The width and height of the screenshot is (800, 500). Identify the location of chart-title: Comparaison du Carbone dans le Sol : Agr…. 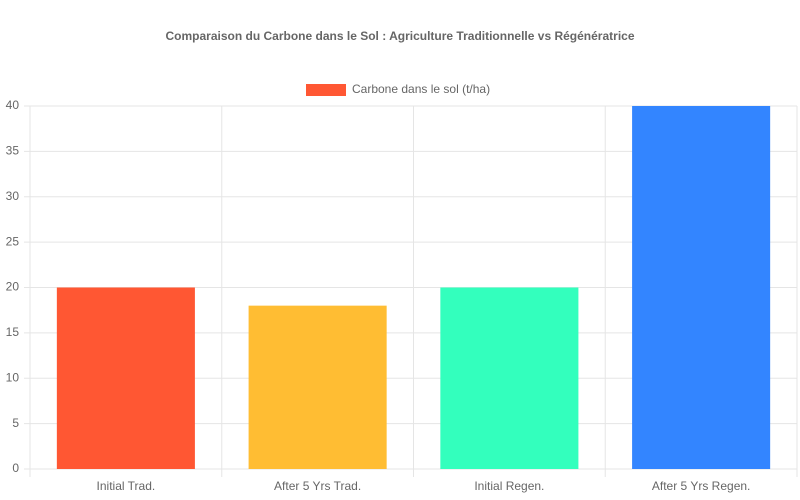
(400, 36).